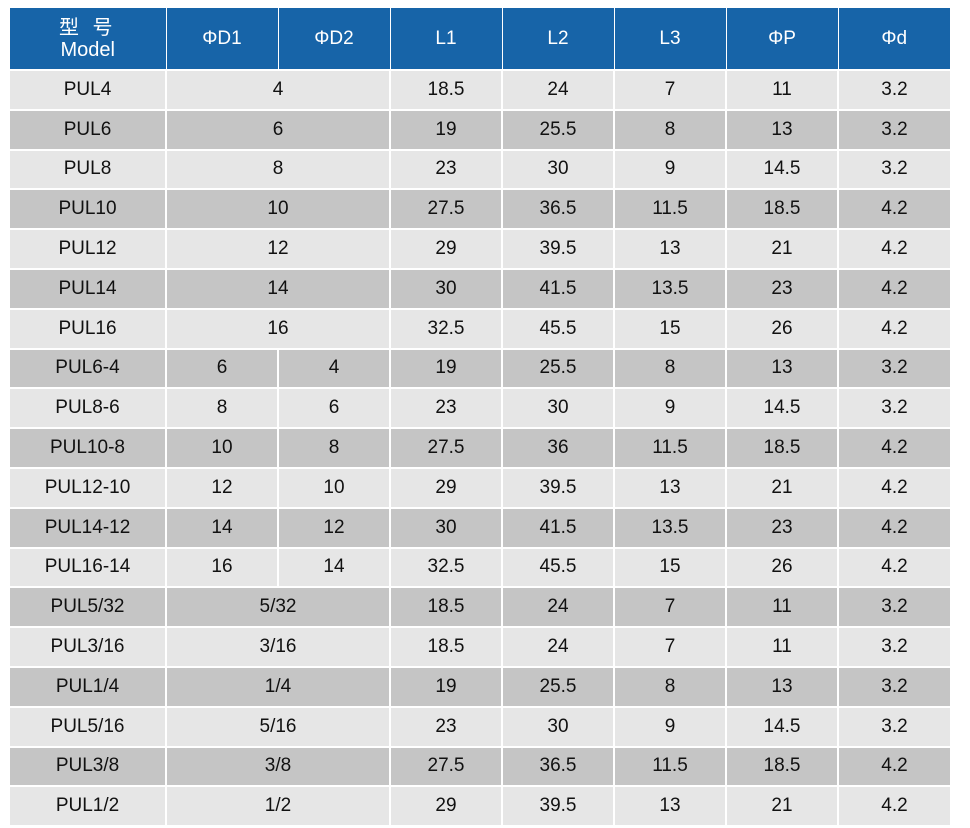 The height and width of the screenshot is (828, 970). What do you see at coordinates (222, 487) in the screenshot?
I see `cell-d1: 12` at bounding box center [222, 487].